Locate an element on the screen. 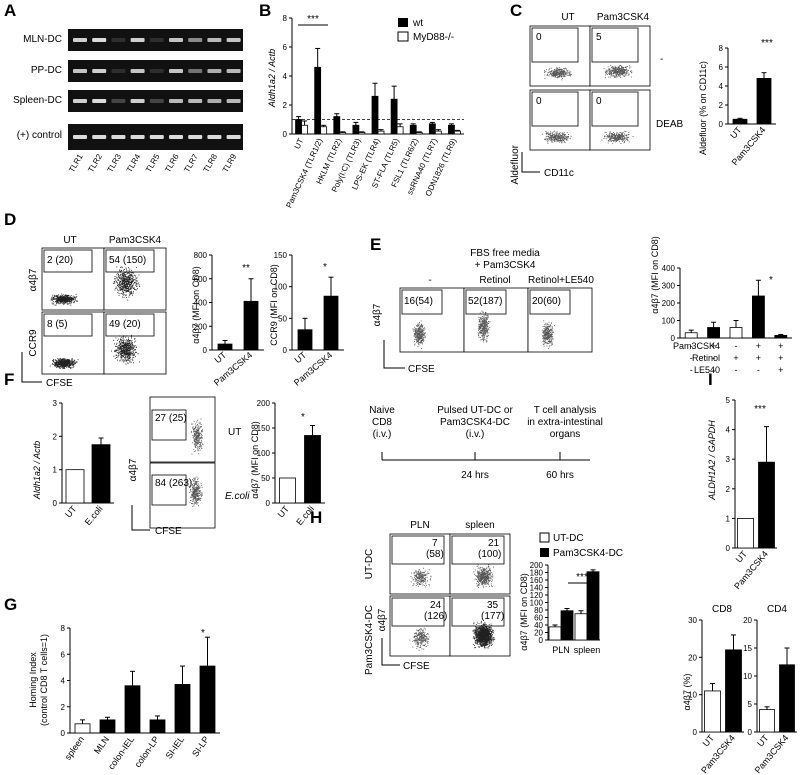 This screenshot has width=800, height=775. y-tick-label: 1 is located at coordinates (55, 470).